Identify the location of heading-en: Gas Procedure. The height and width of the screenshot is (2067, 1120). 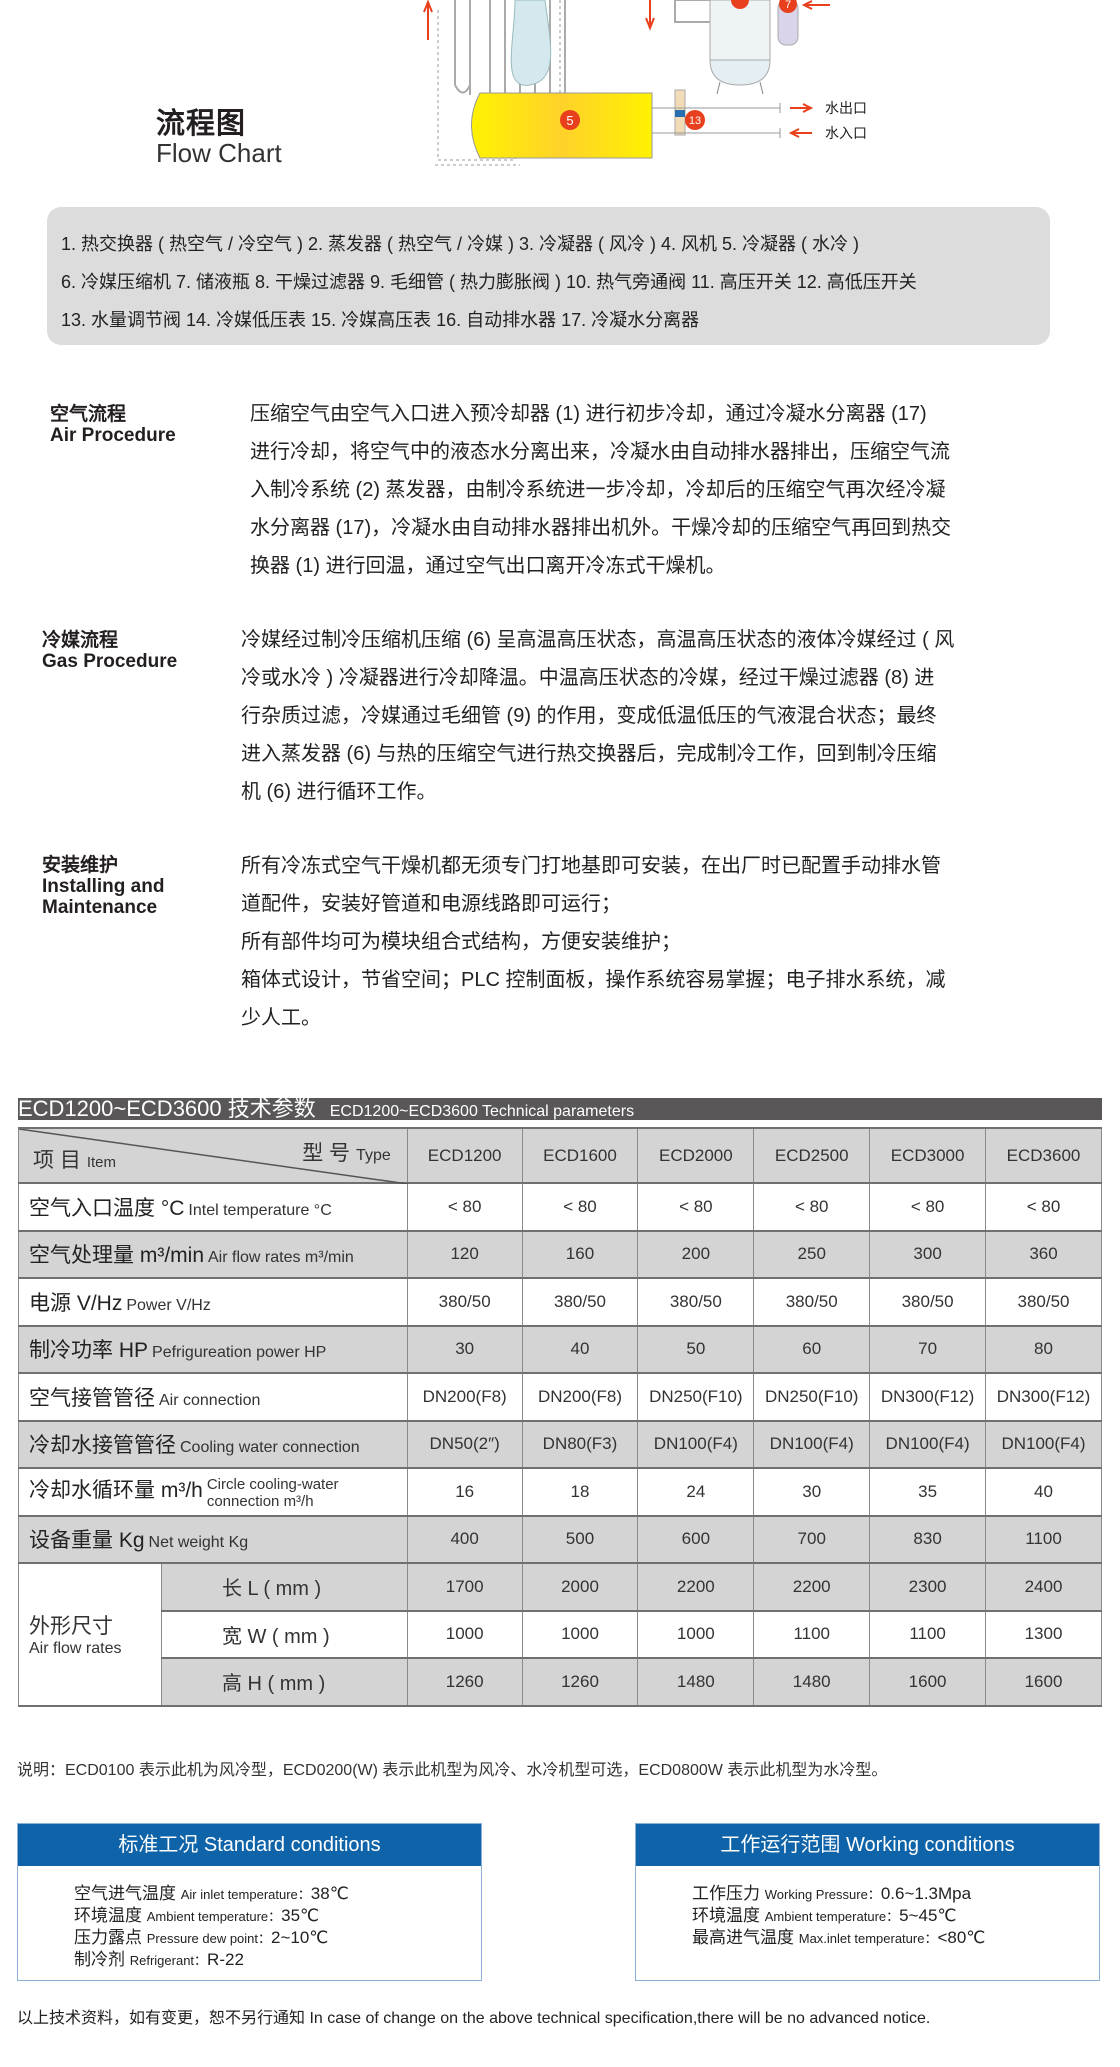
(110, 661).